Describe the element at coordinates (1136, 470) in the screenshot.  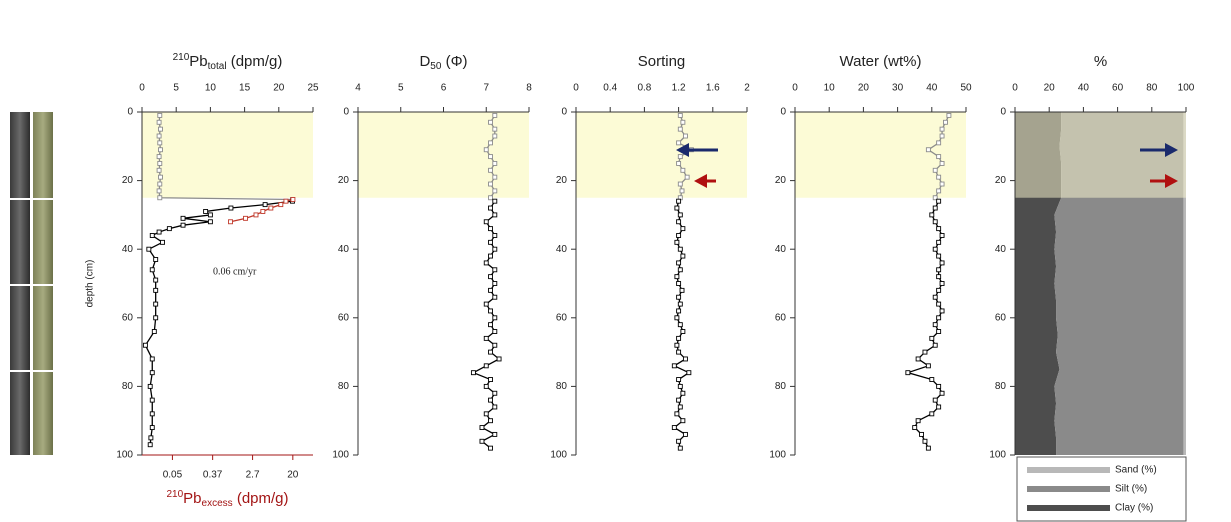
I see `legend-label: Sand (%)` at that location.